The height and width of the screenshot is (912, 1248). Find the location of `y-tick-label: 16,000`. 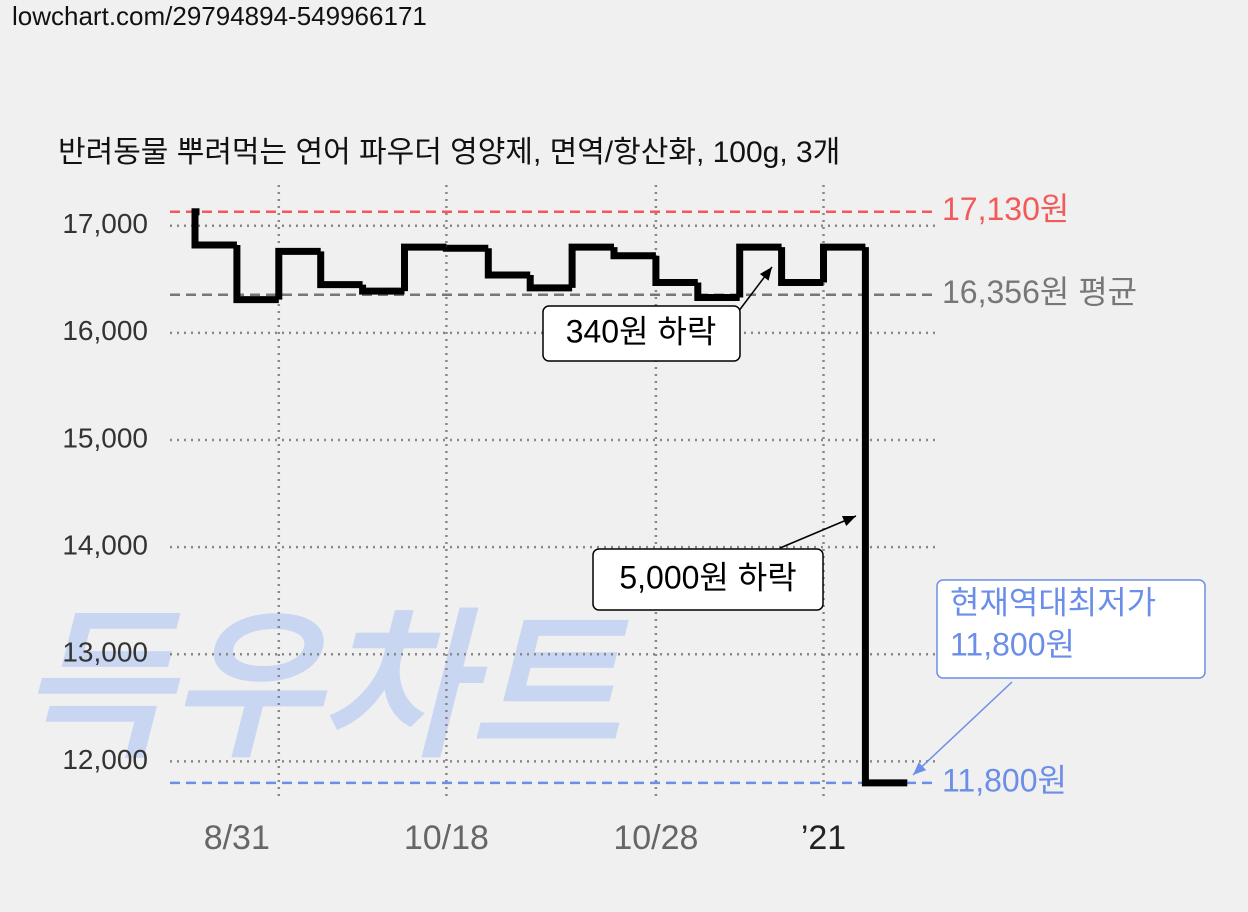

y-tick-label: 16,000 is located at coordinates (105, 330).